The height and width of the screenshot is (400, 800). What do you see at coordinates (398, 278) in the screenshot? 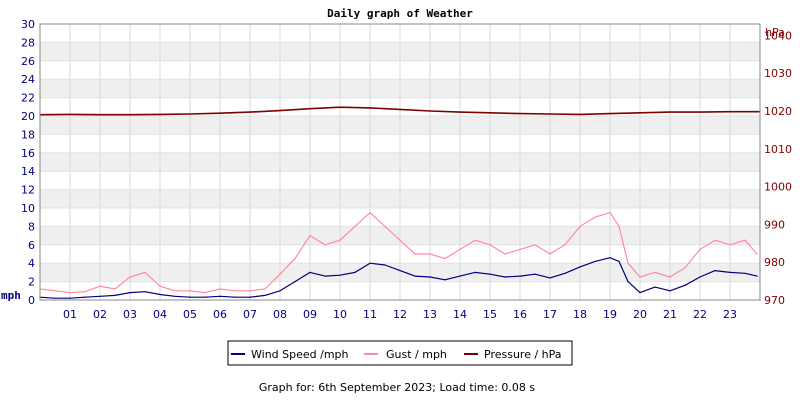
I see `series-line-wind-speed` at bounding box center [398, 278].